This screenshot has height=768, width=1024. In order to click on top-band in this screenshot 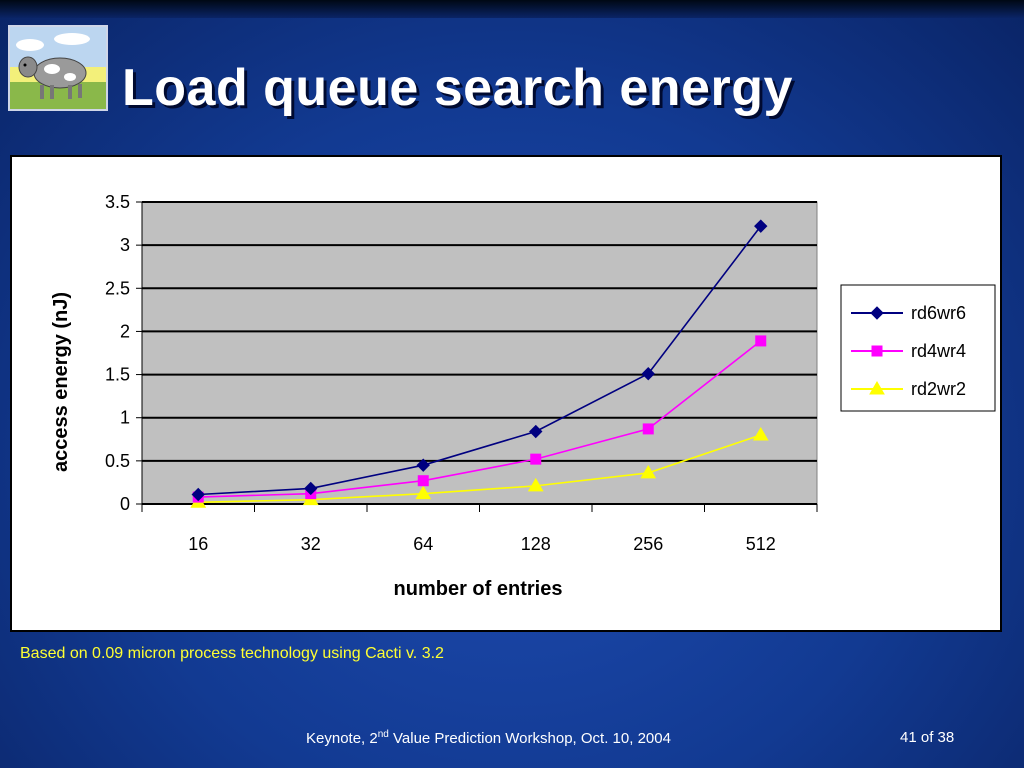, I will do `click(512, 9)`.